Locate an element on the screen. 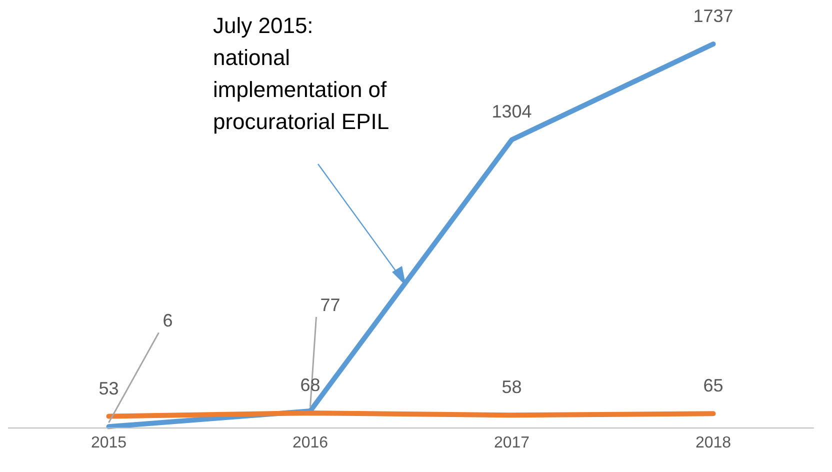  x-tick-label: 2017 is located at coordinates (512, 443).